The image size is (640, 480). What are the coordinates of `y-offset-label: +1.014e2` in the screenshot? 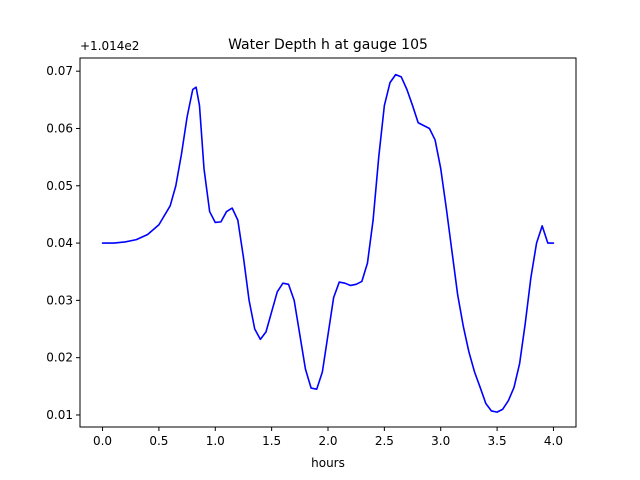 It's located at (109, 46).